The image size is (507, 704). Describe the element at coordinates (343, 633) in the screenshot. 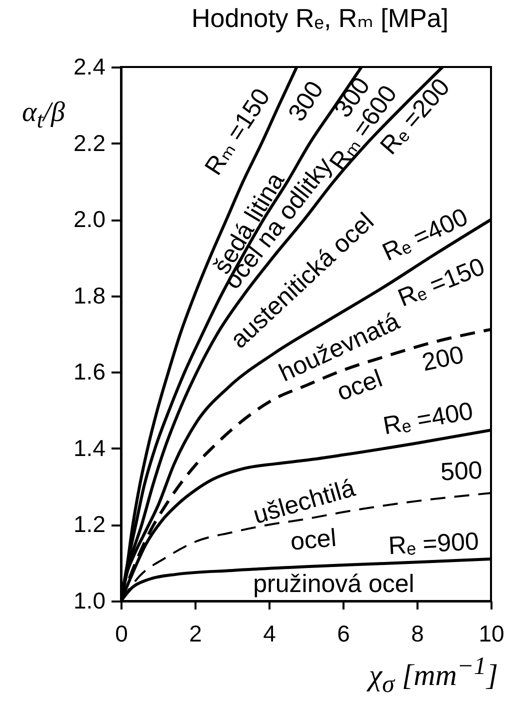

I see `x-tick-label: 6` at that location.